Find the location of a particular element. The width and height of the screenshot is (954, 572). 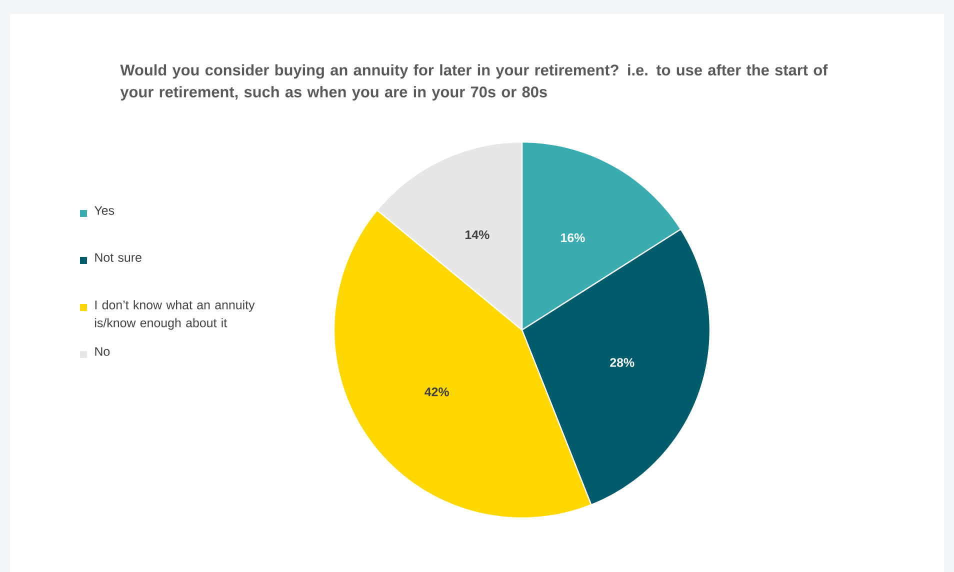

legend-label: No is located at coordinates (102, 351).